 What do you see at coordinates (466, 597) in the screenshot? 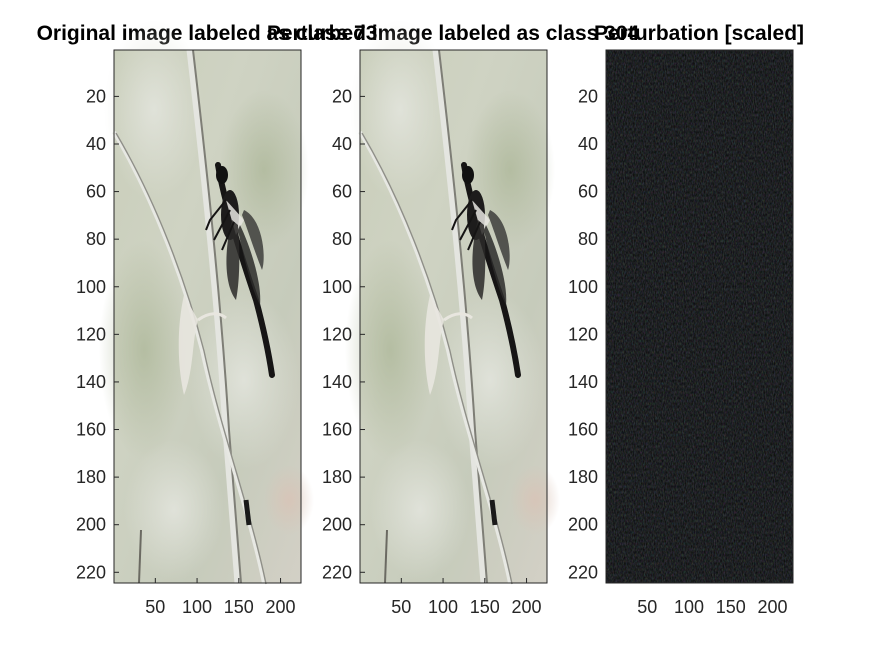
I see `panel-perturbed-x-ticks: 50 100 150 200` at bounding box center [466, 597].